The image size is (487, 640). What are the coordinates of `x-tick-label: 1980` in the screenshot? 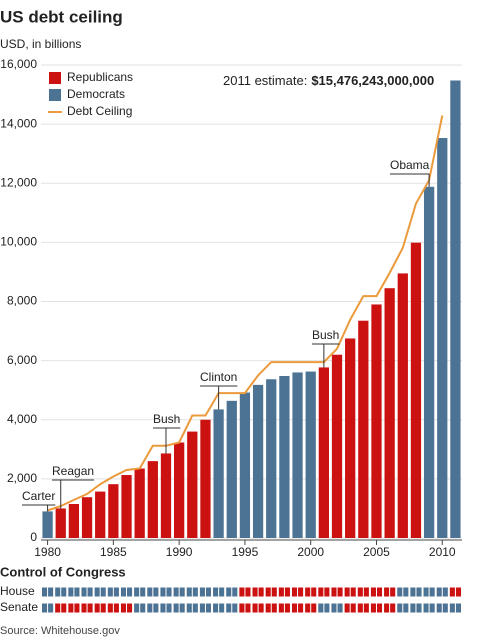 It's located at (47, 552).